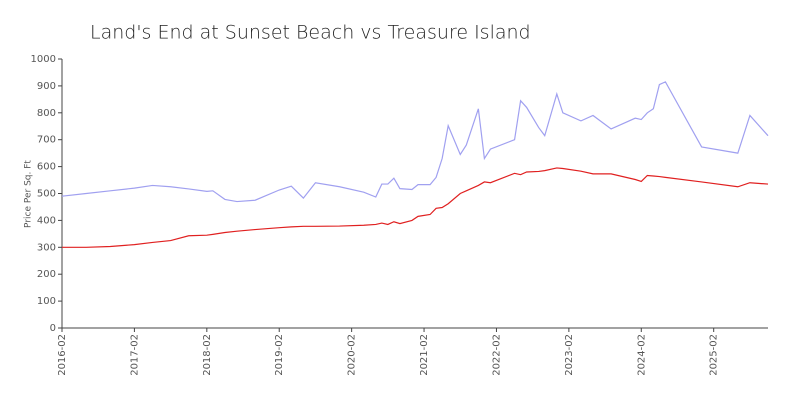 Image resolution: width=800 pixels, height=404 pixels. What do you see at coordinates (352, 355) in the screenshot?
I see `x-tick-label: 2020-02` at bounding box center [352, 355].